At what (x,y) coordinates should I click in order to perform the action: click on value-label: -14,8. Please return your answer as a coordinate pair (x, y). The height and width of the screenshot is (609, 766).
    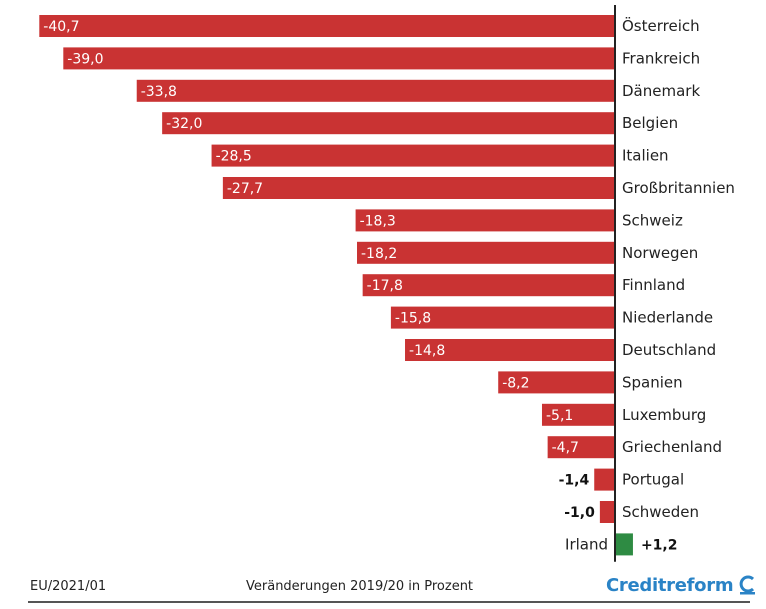
    Looking at the image, I should click on (427, 351).